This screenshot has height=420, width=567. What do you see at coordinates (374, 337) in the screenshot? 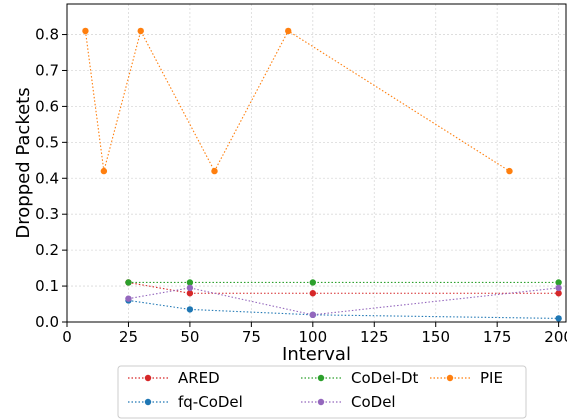
I see `x-tick-label: 125` at bounding box center [374, 337].